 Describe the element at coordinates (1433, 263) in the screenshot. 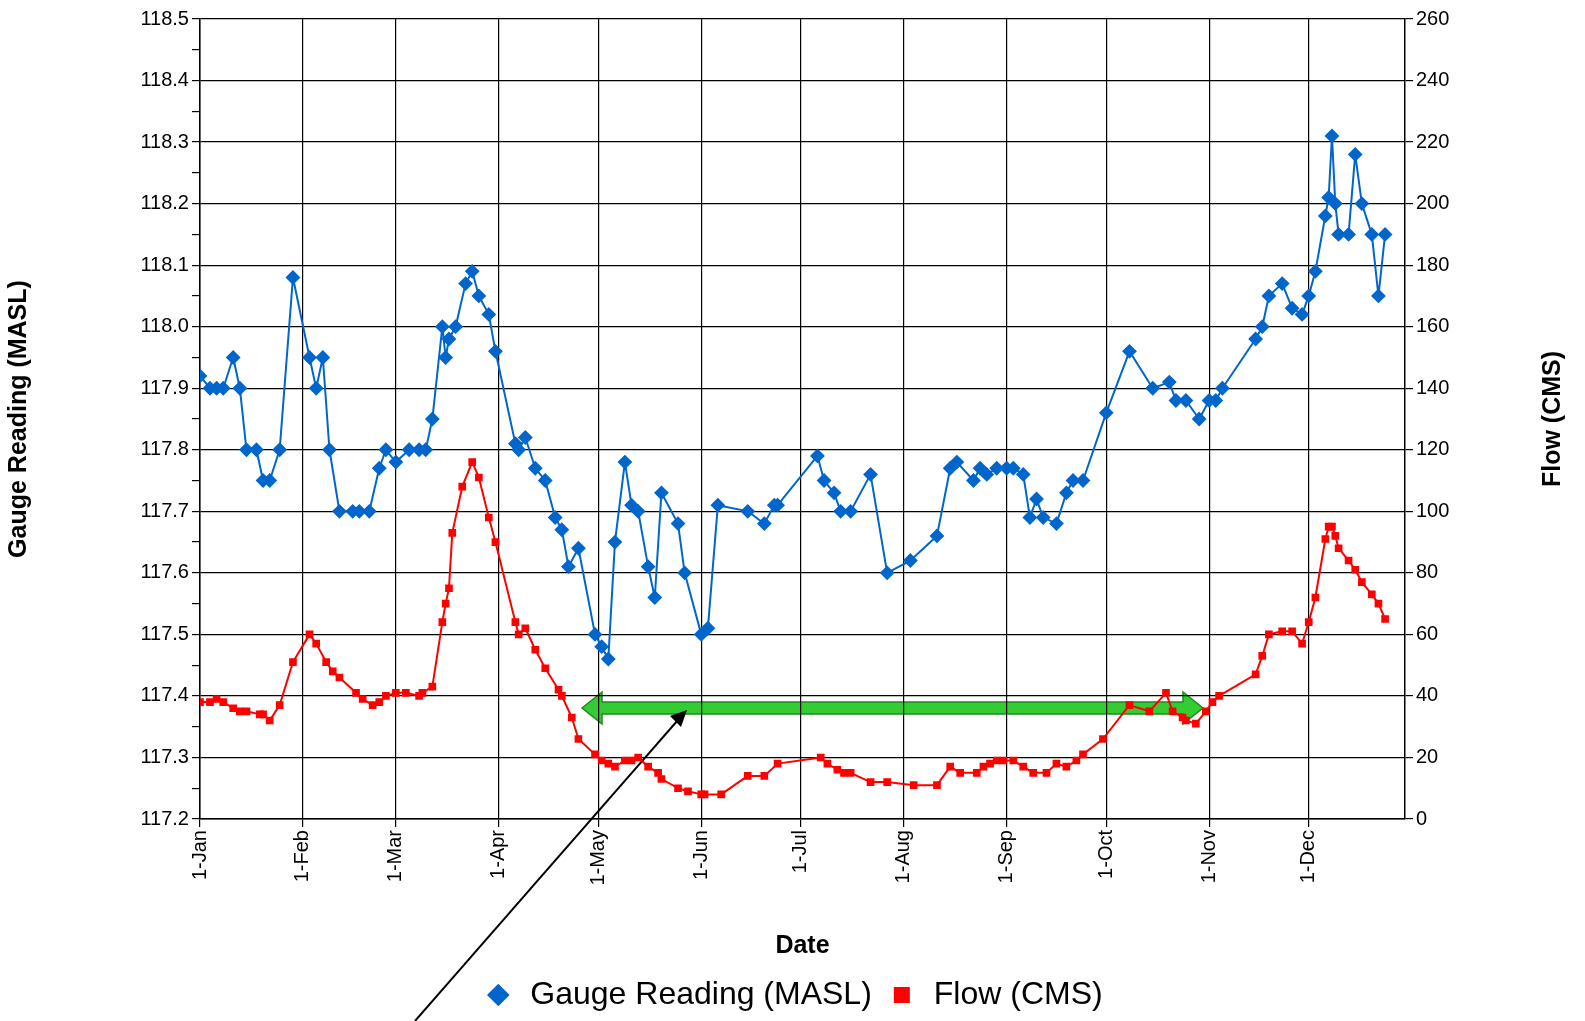

I see `y2-tick-label: 180` at that location.